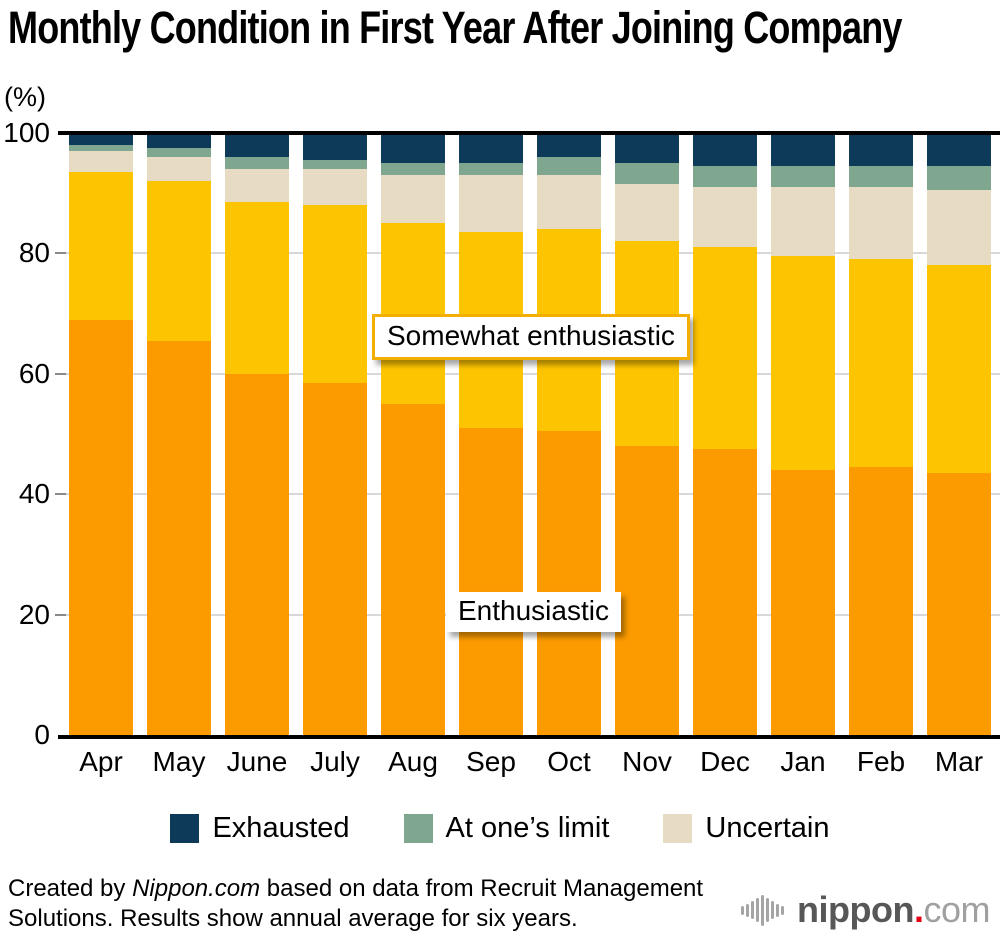 The width and height of the screenshot is (1000, 938). What do you see at coordinates (803, 761) in the screenshot?
I see `x-axis-label-jan: Jan` at bounding box center [803, 761].